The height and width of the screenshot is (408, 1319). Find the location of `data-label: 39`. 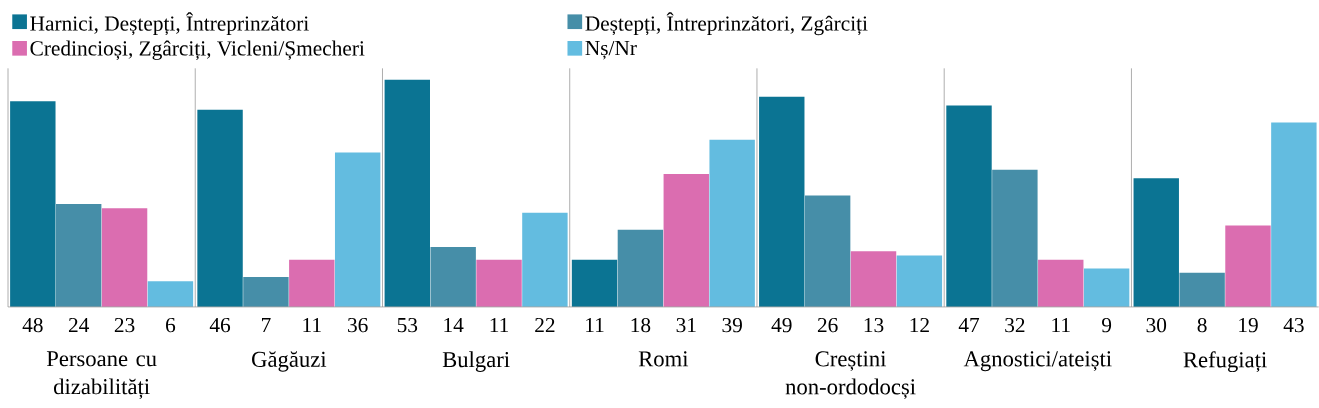

data-label: 39 is located at coordinates (732, 325).